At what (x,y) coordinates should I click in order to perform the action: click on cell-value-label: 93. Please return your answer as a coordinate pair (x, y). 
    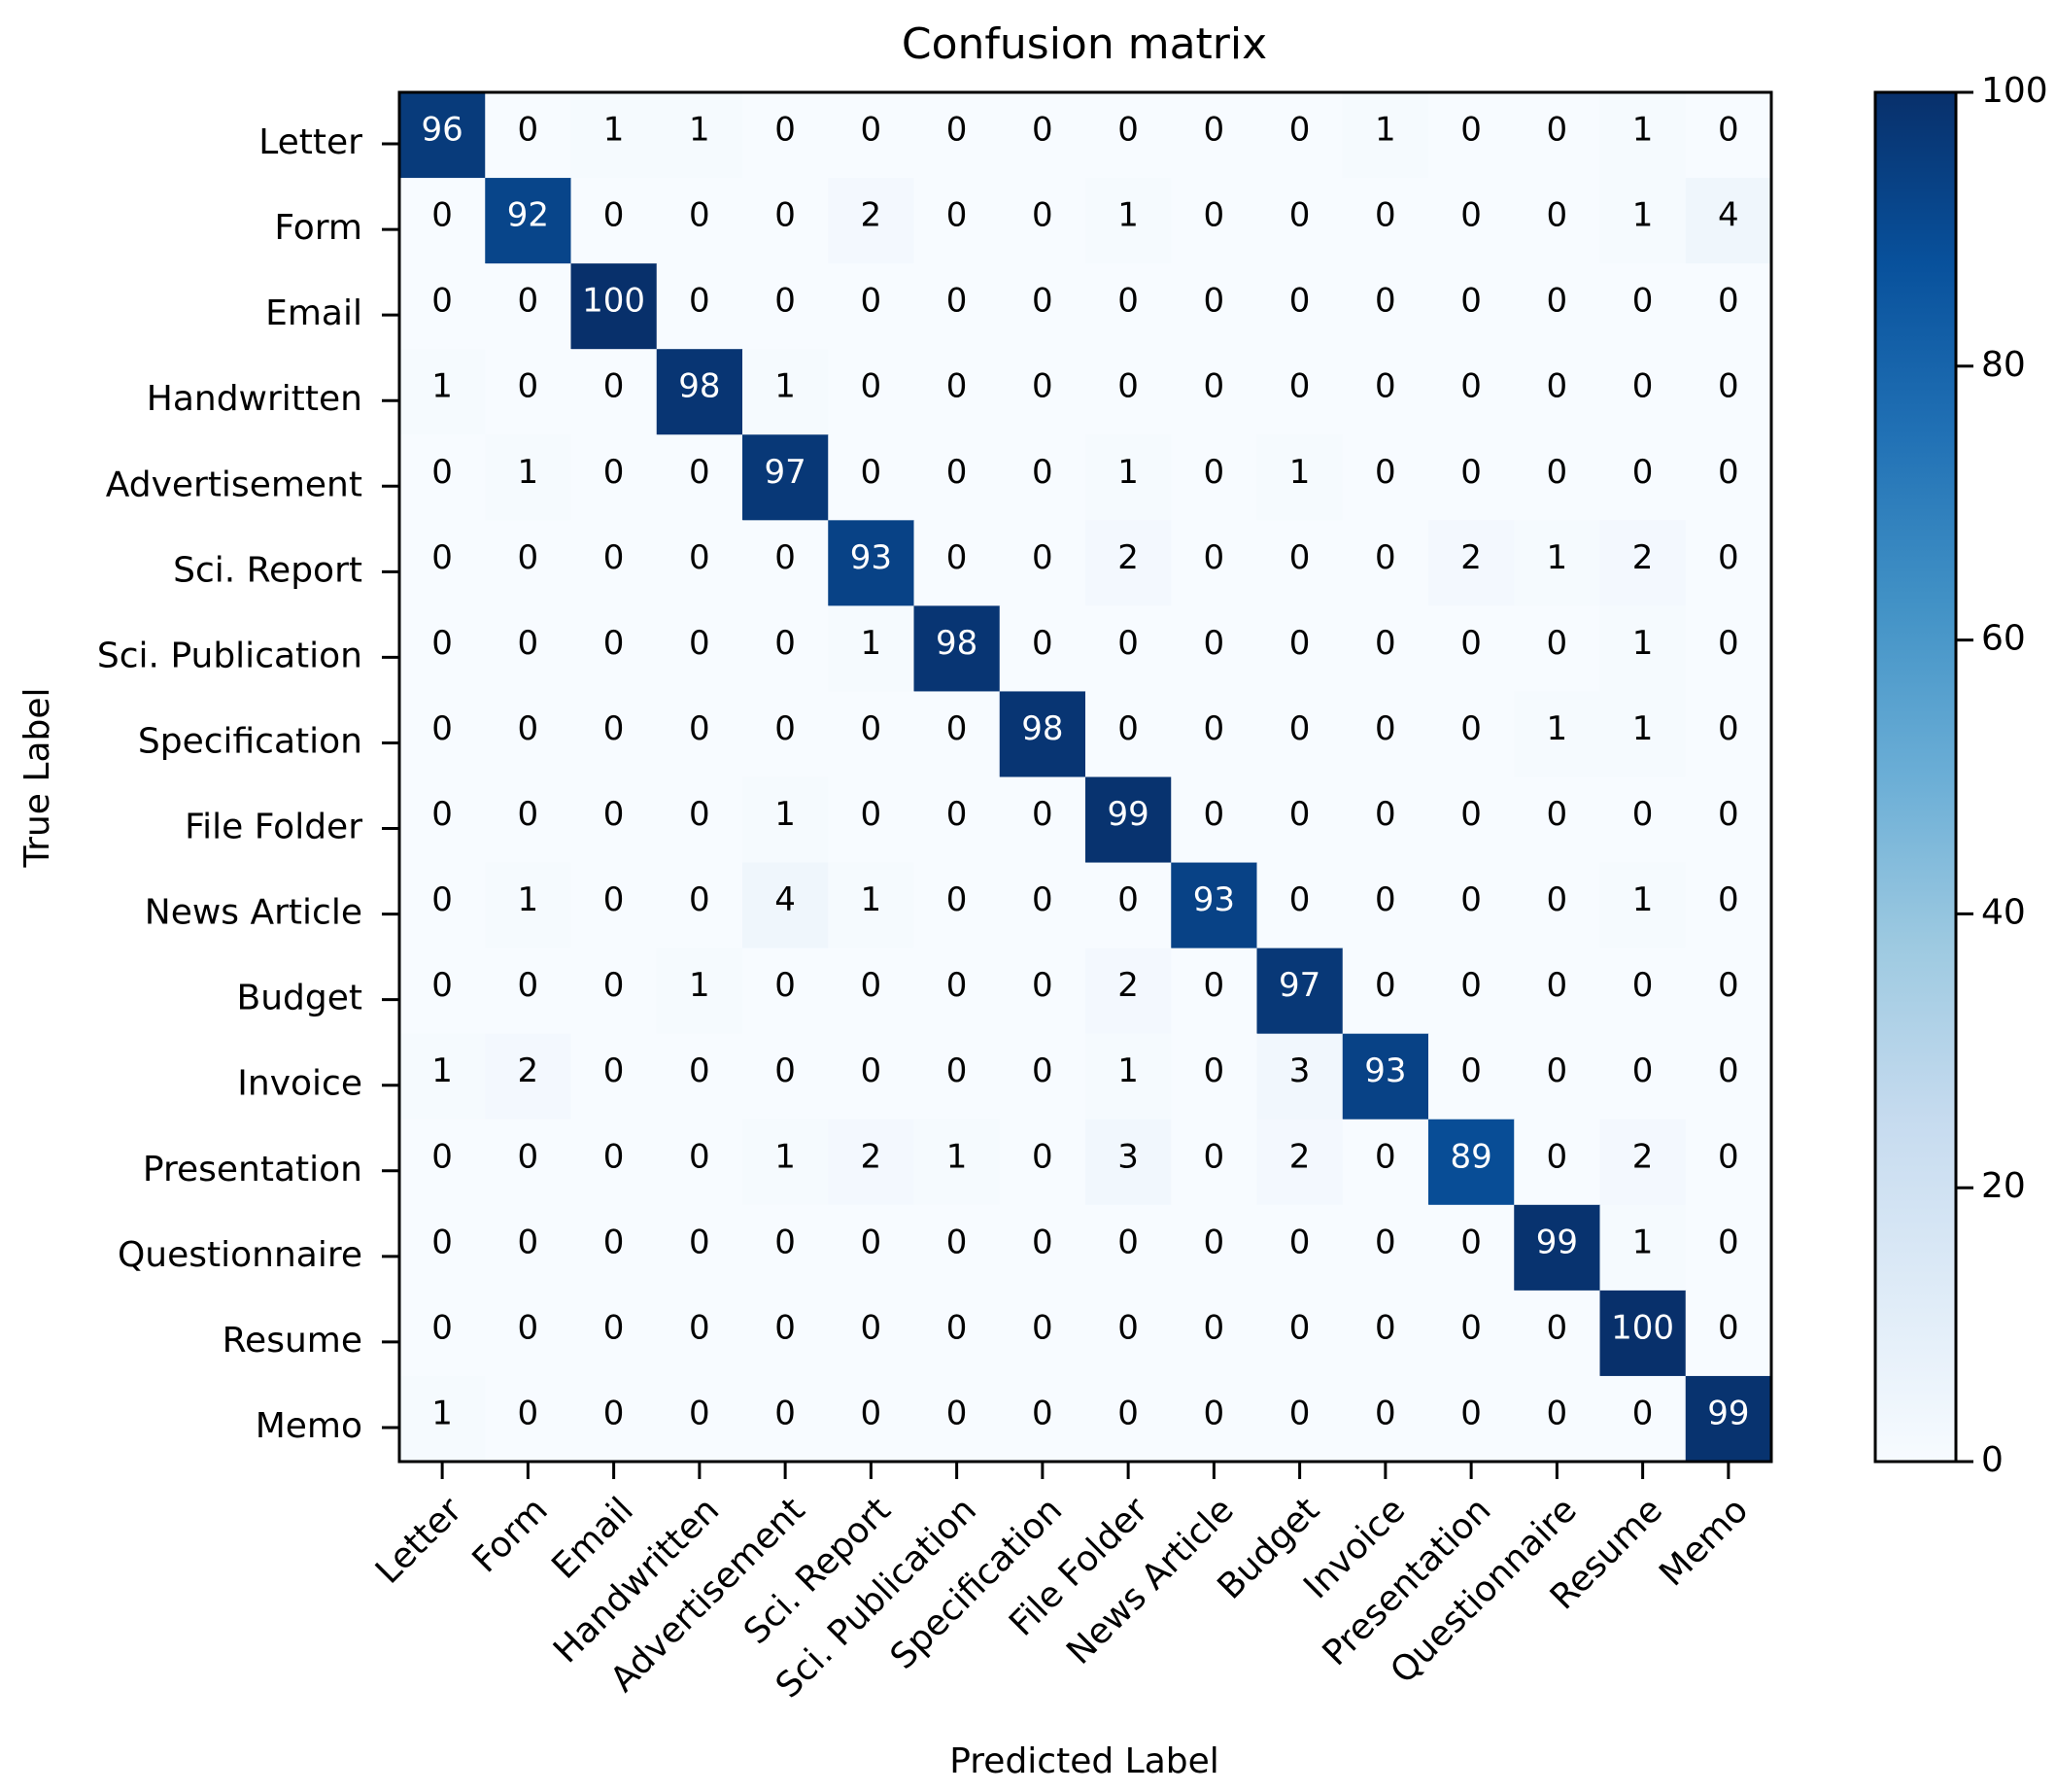
    Looking at the image, I should click on (871, 557).